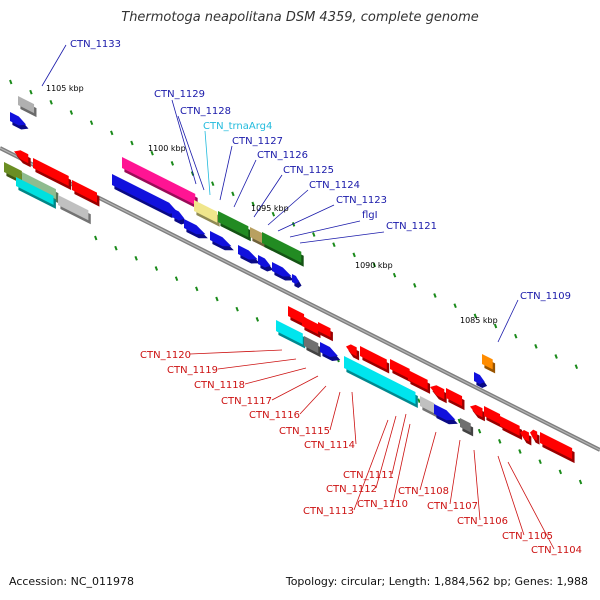 This screenshot has height=600, width=600. Describe the element at coordinates (206, 211) in the screenshot. I see `gene-box-ctn1127` at that location.